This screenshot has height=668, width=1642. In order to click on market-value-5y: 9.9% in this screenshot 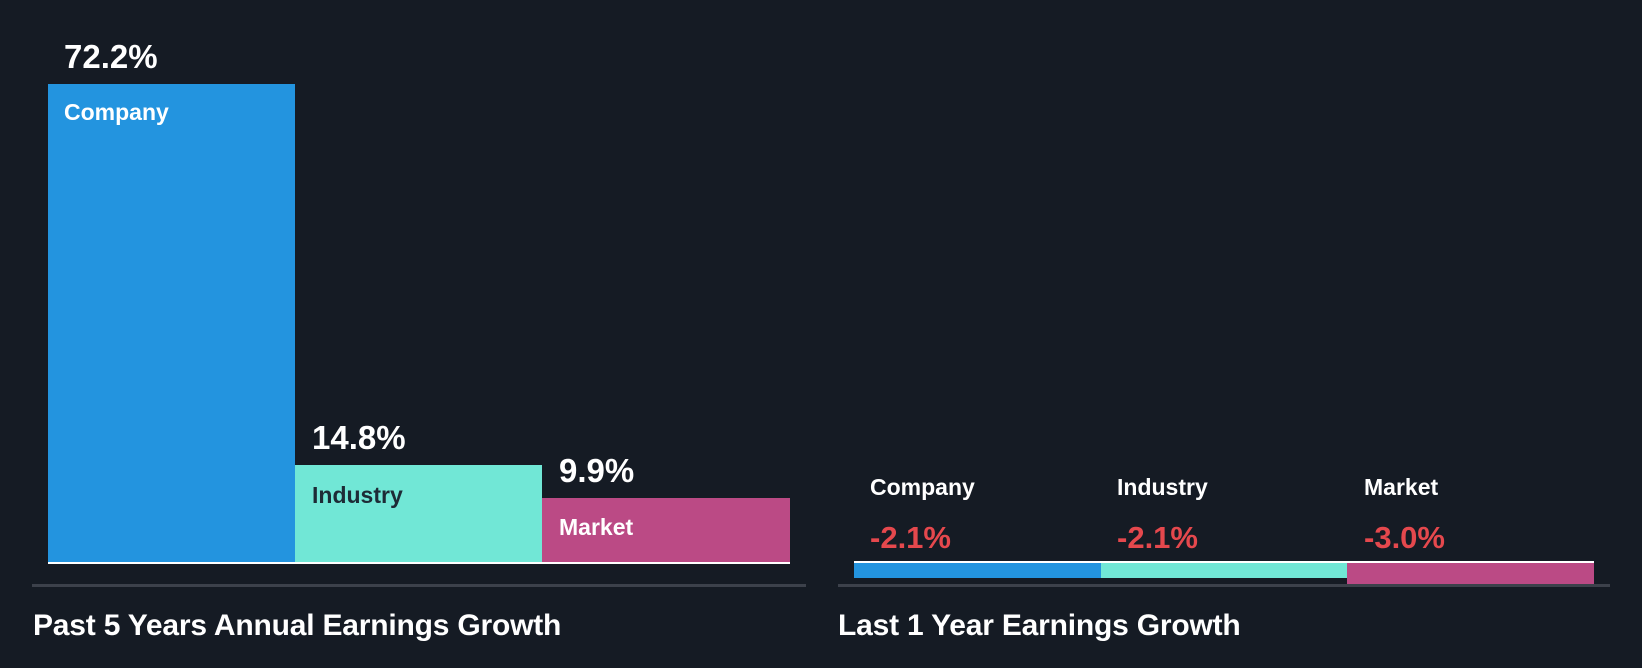, I will do `click(597, 470)`.